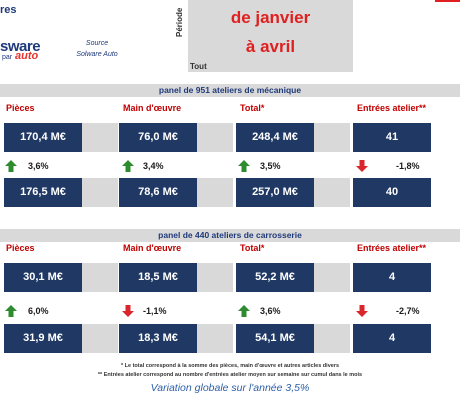 The image size is (460, 400). What do you see at coordinates (158, 192) in the screenshot?
I see `mec-previous-main-oeuvre: 78,6 M€` at bounding box center [158, 192].